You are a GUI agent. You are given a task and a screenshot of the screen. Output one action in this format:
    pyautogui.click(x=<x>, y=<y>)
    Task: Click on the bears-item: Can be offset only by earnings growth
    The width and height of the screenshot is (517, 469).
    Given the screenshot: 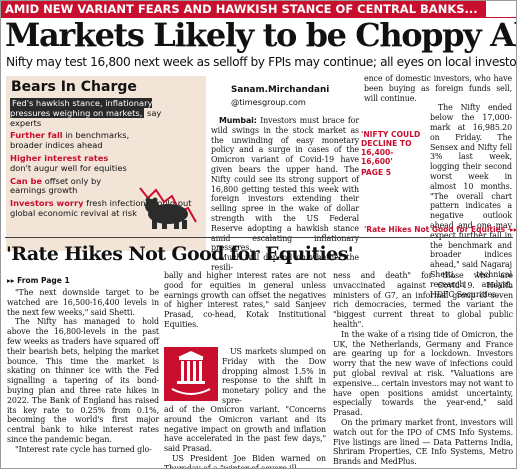 What is the action you would take?
    pyautogui.click(x=66, y=186)
    